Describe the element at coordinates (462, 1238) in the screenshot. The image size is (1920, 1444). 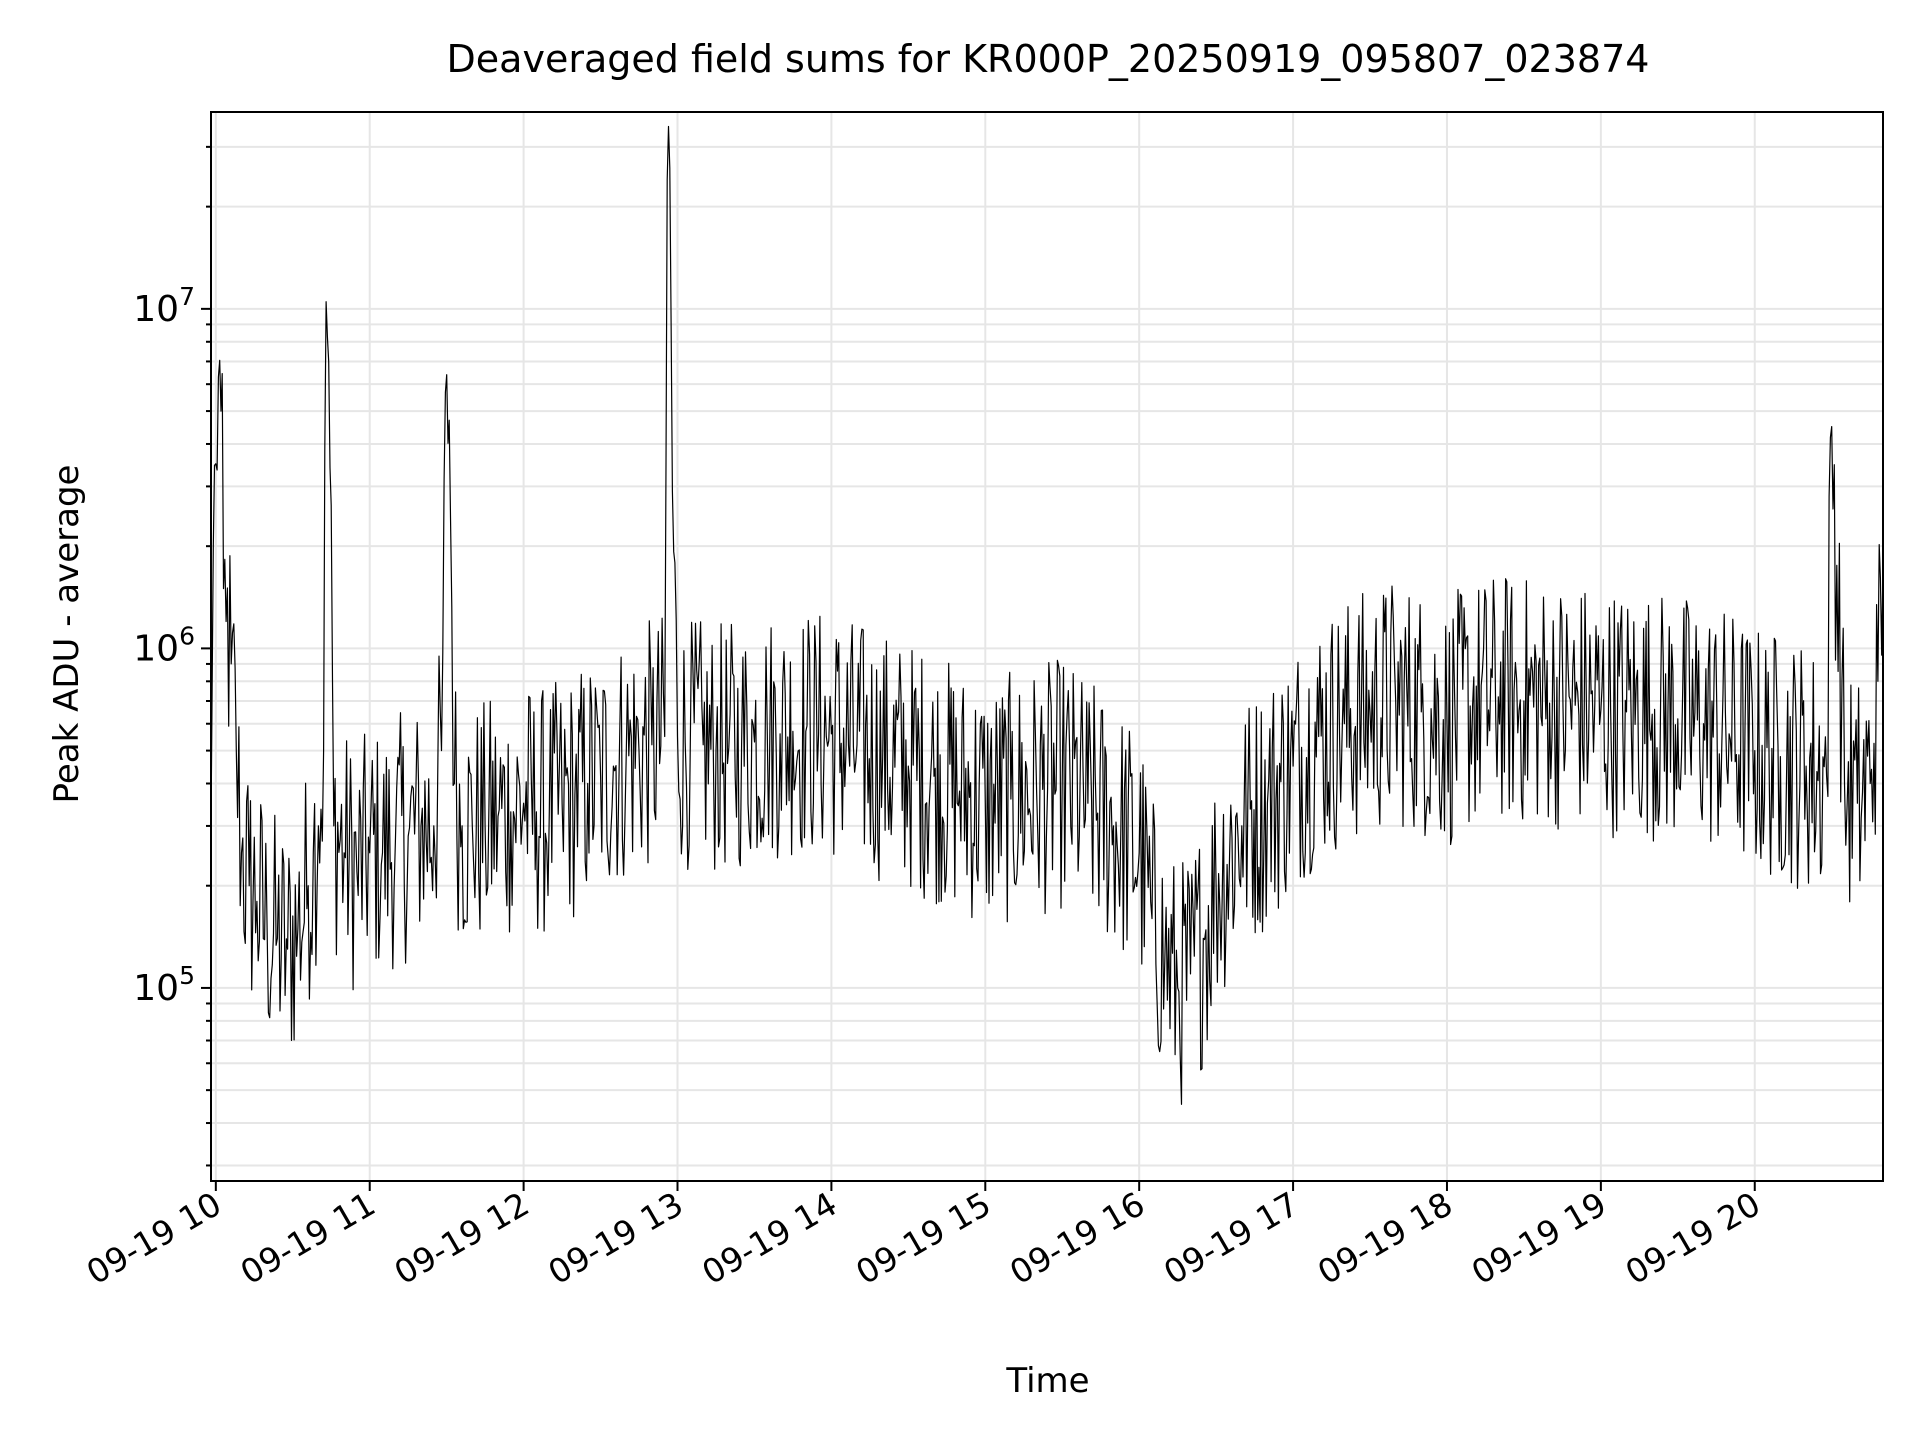
I see `x-tick-label: 09-19 12` at that location.